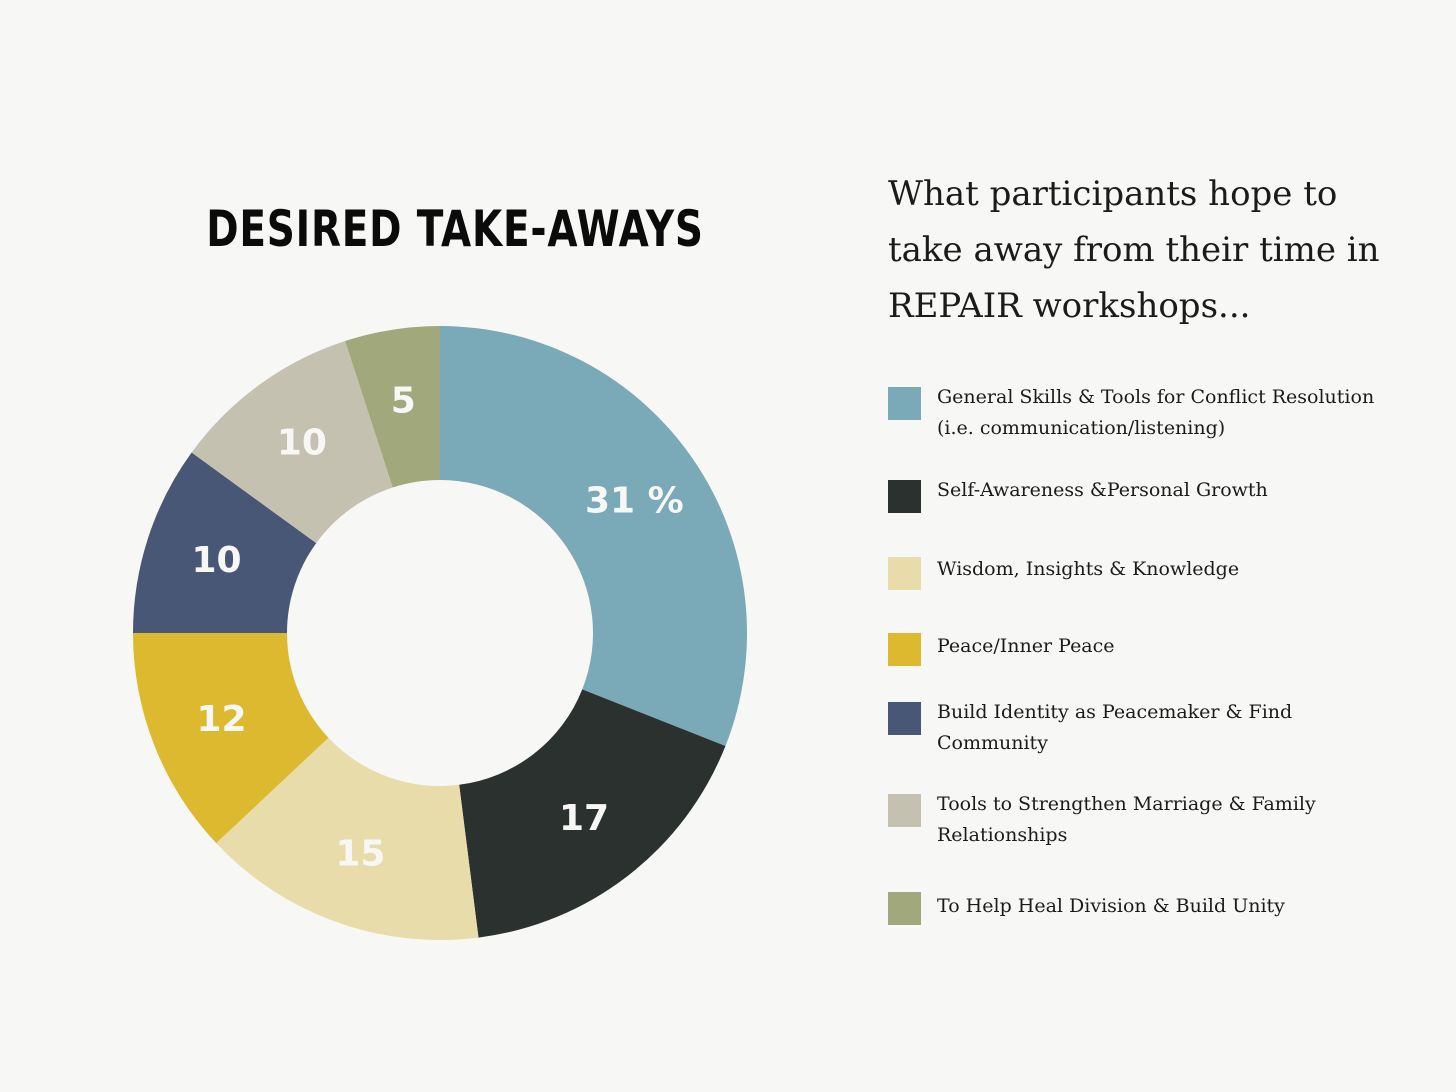  I want to click on slice-data-label-5: 10, so click(216, 560).